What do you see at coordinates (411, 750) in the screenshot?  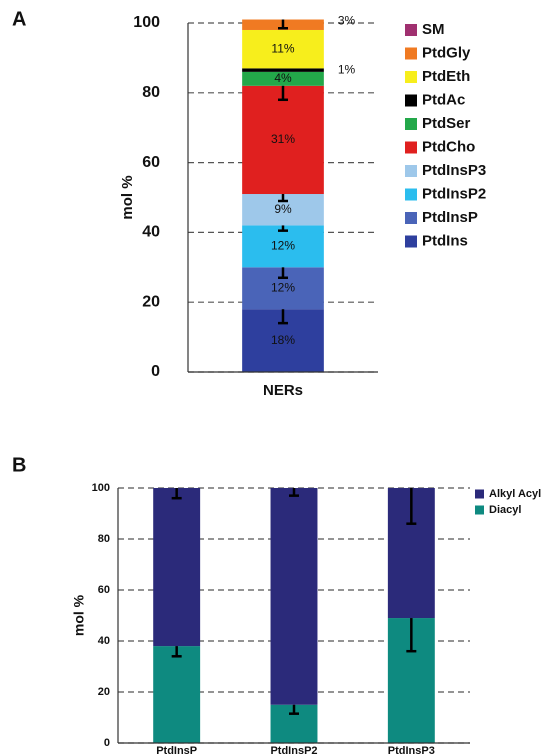 I see `x-tick-label: PtdInsP3` at bounding box center [411, 750].